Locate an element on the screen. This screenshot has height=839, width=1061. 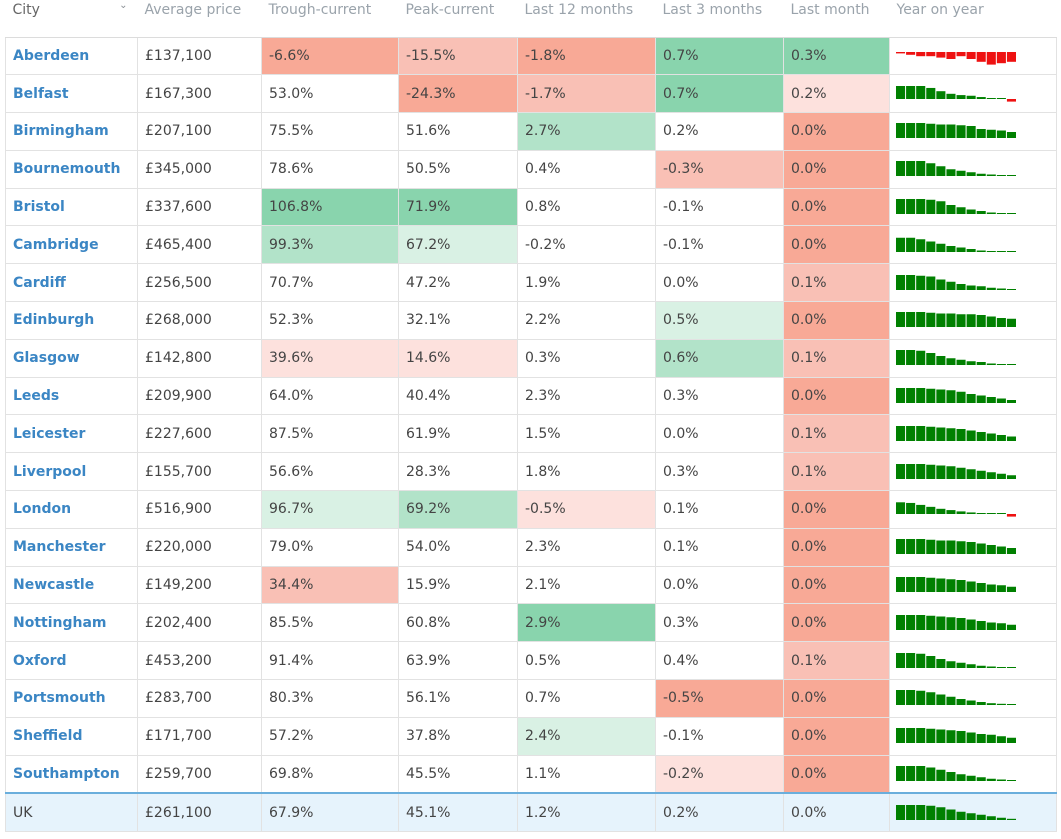
city-cell: Bristol is located at coordinates (71, 207).